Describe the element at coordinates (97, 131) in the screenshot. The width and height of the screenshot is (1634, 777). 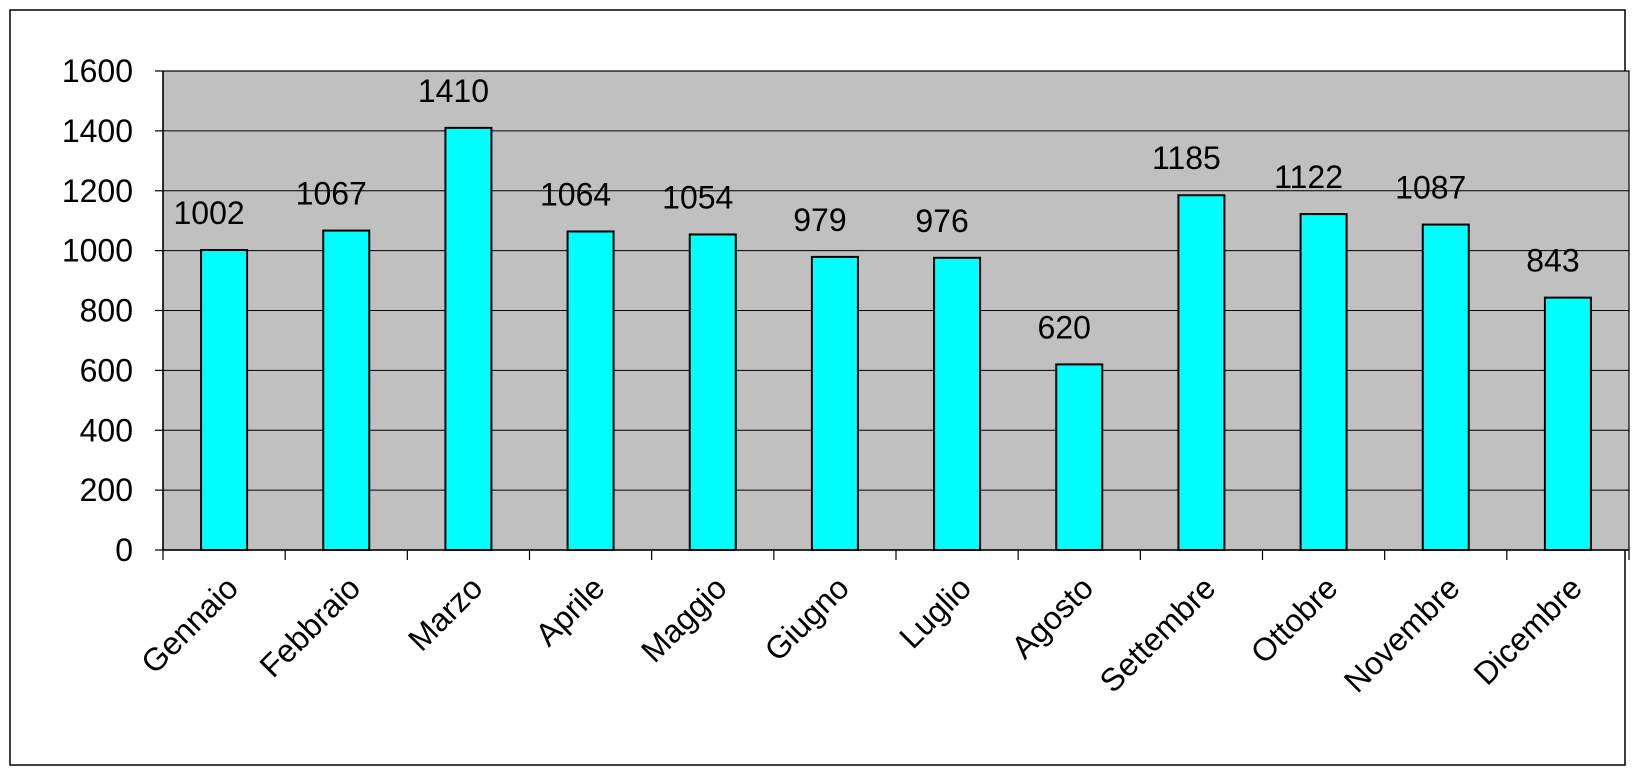
I see `y-tick-label: 1400` at that location.